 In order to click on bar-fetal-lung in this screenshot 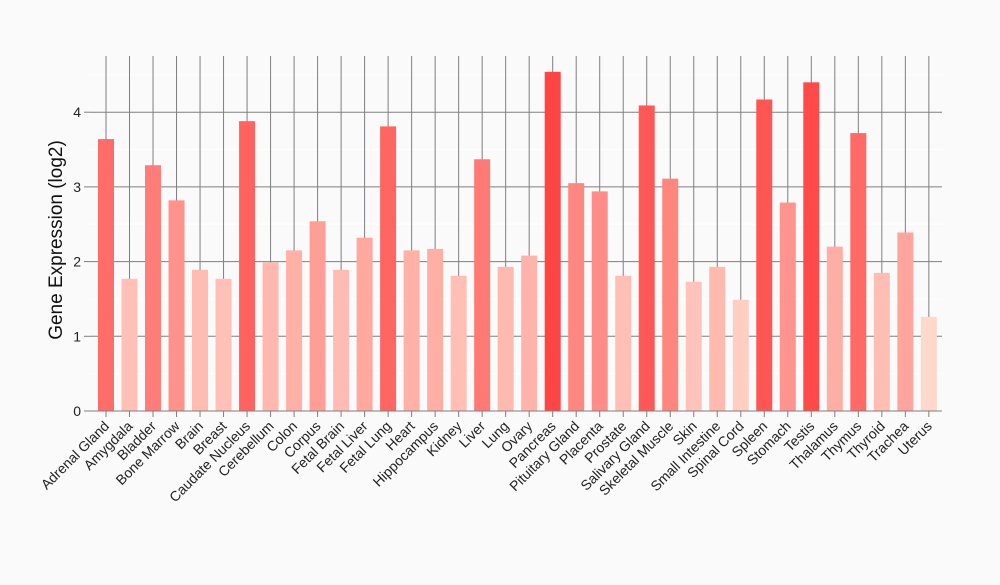, I will do `click(388, 268)`.